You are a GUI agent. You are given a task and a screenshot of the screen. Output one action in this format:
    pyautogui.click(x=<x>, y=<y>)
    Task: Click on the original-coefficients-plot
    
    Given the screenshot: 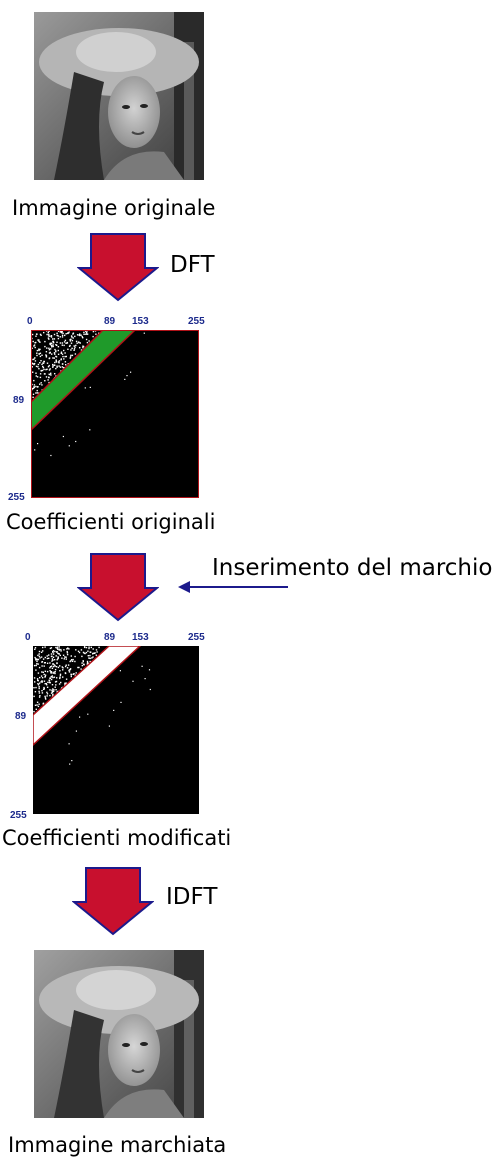 What is the action you would take?
    pyautogui.click(x=115, y=414)
    